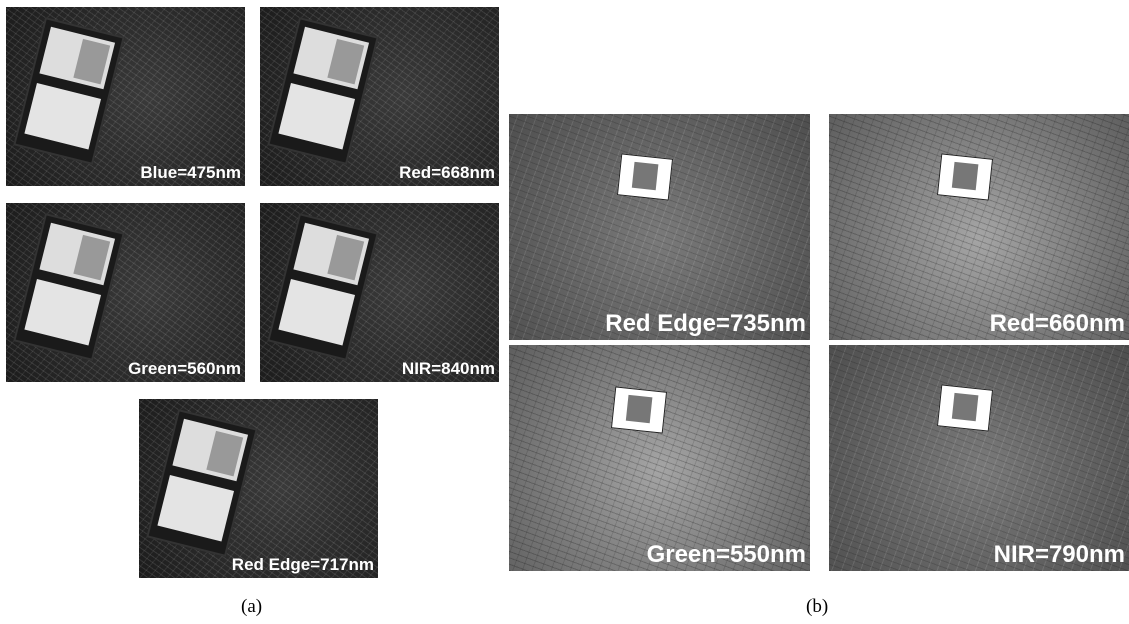 This screenshot has height=624, width=1129. I want to click on band-label: Red Edge=735nm, so click(705, 323).